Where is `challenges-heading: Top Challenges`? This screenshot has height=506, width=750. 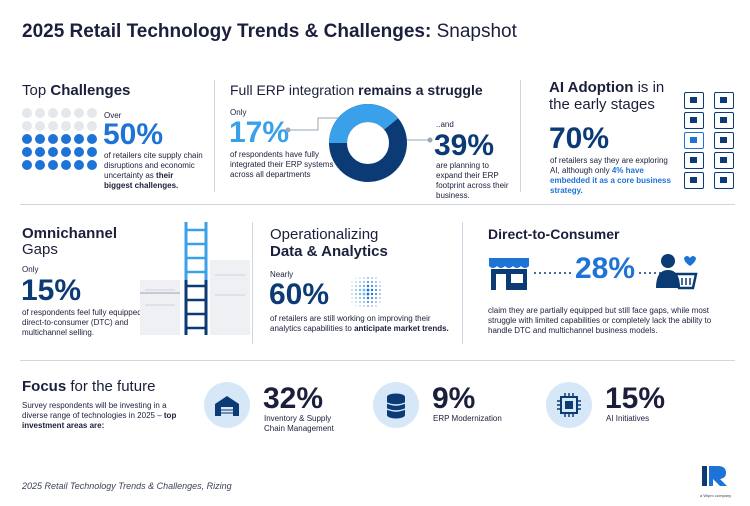 challenges-heading: Top Challenges is located at coordinates (76, 90).